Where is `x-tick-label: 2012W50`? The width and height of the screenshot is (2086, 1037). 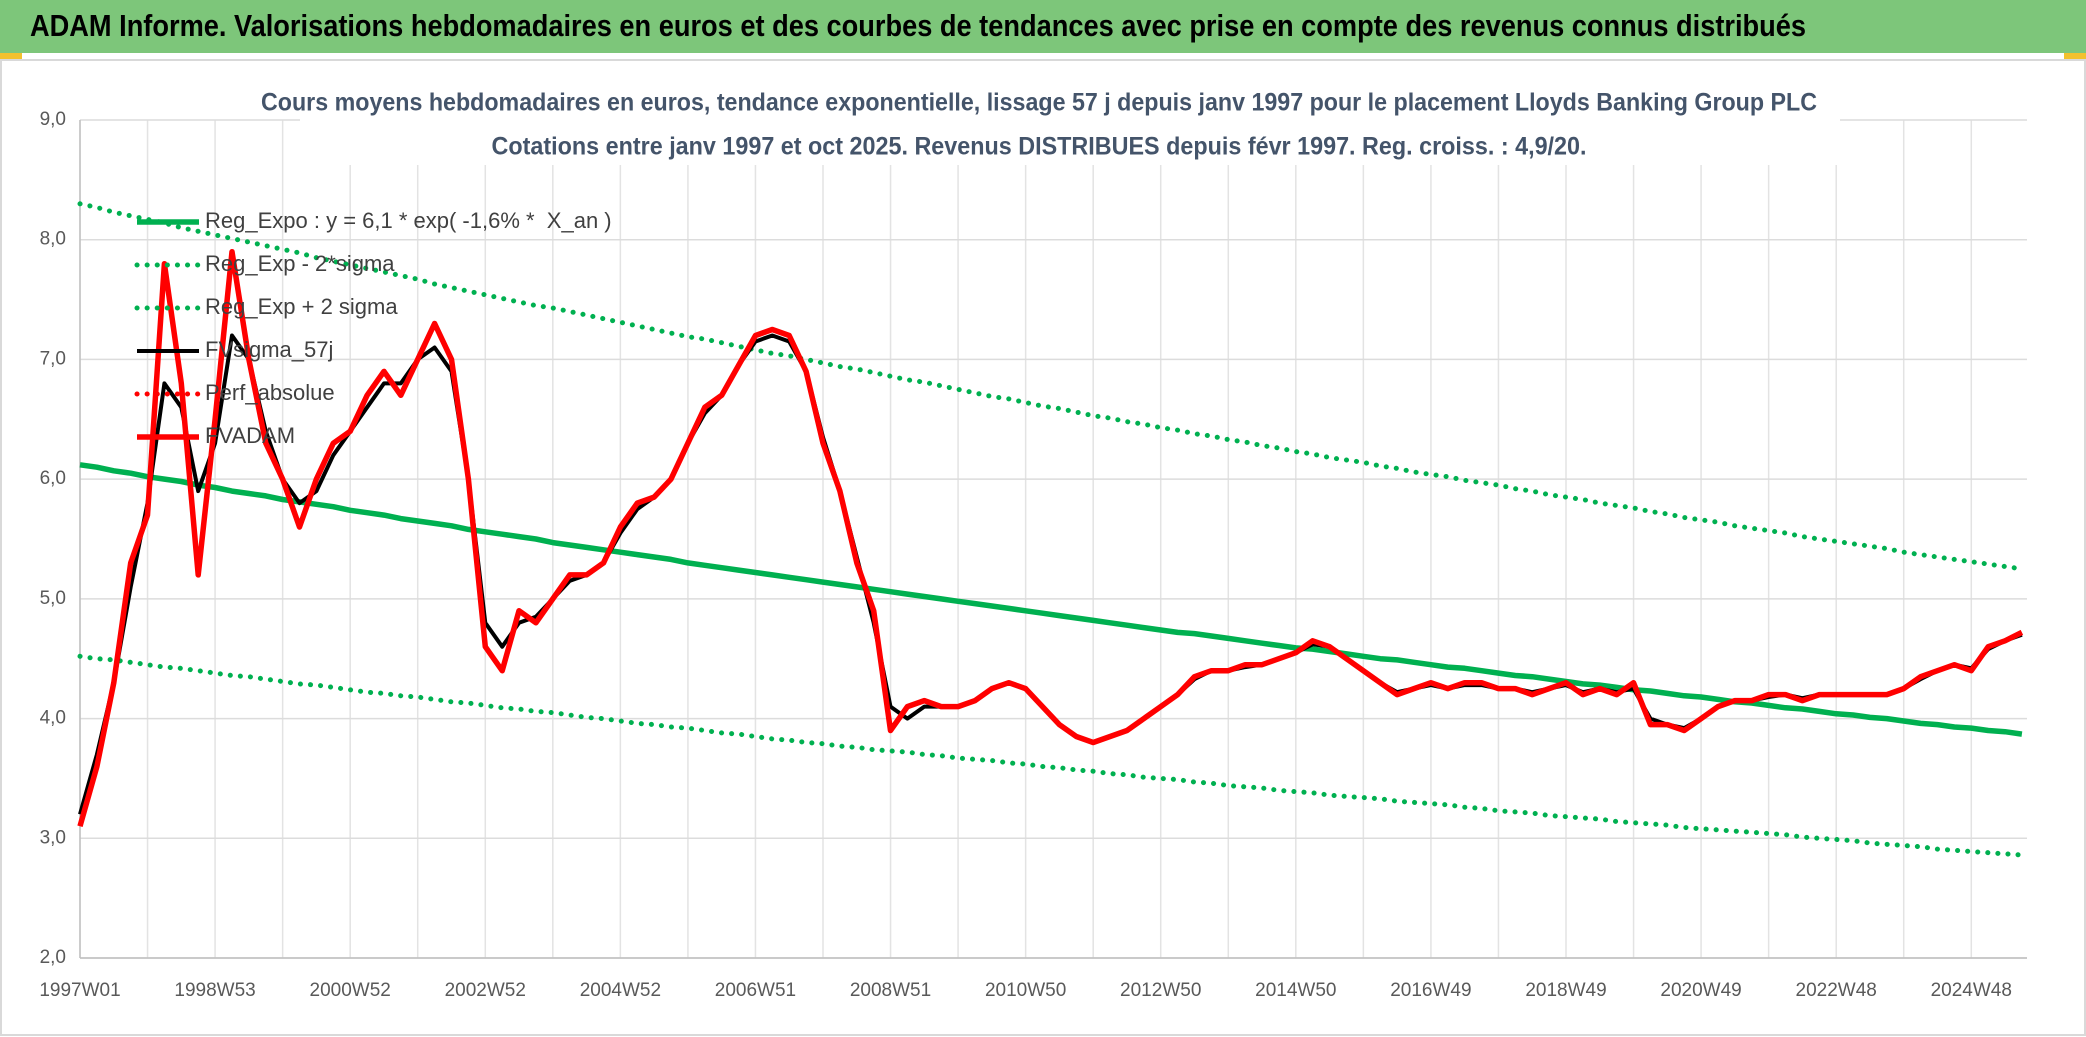
x-tick-label: 2012W50 is located at coordinates (1160, 990).